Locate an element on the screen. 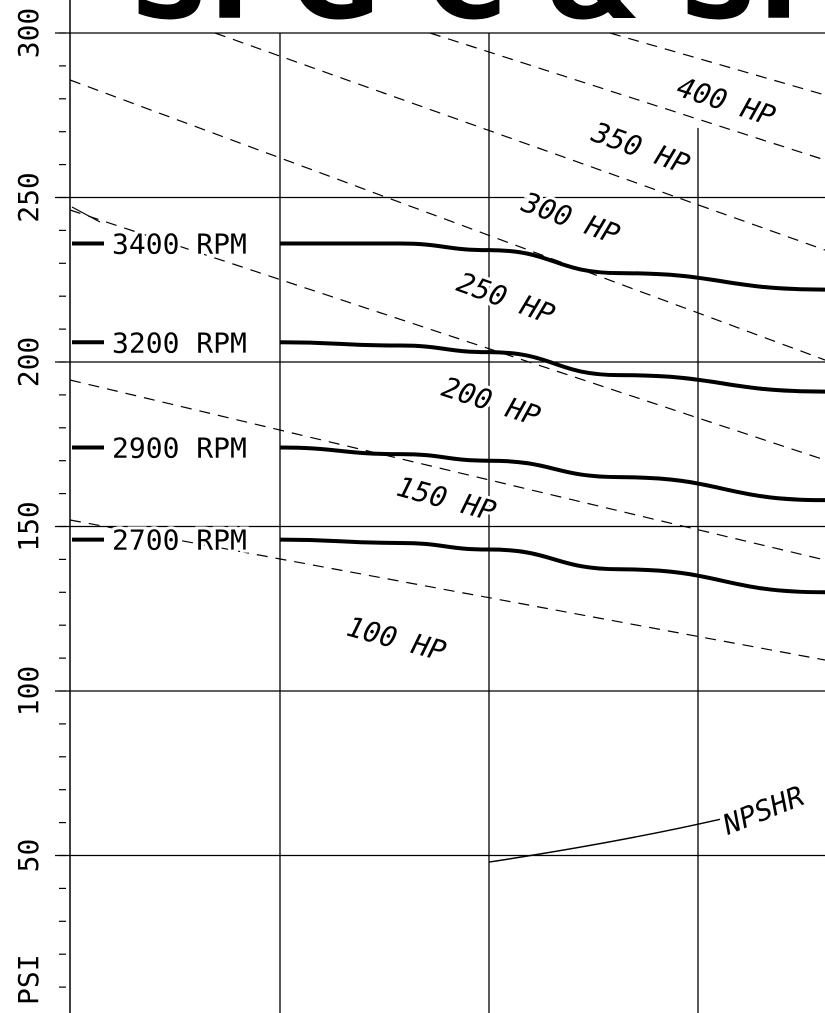 Image resolution: width=825 pixels, height=1013 pixels. y-tick-label: 200 is located at coordinates (28, 362).